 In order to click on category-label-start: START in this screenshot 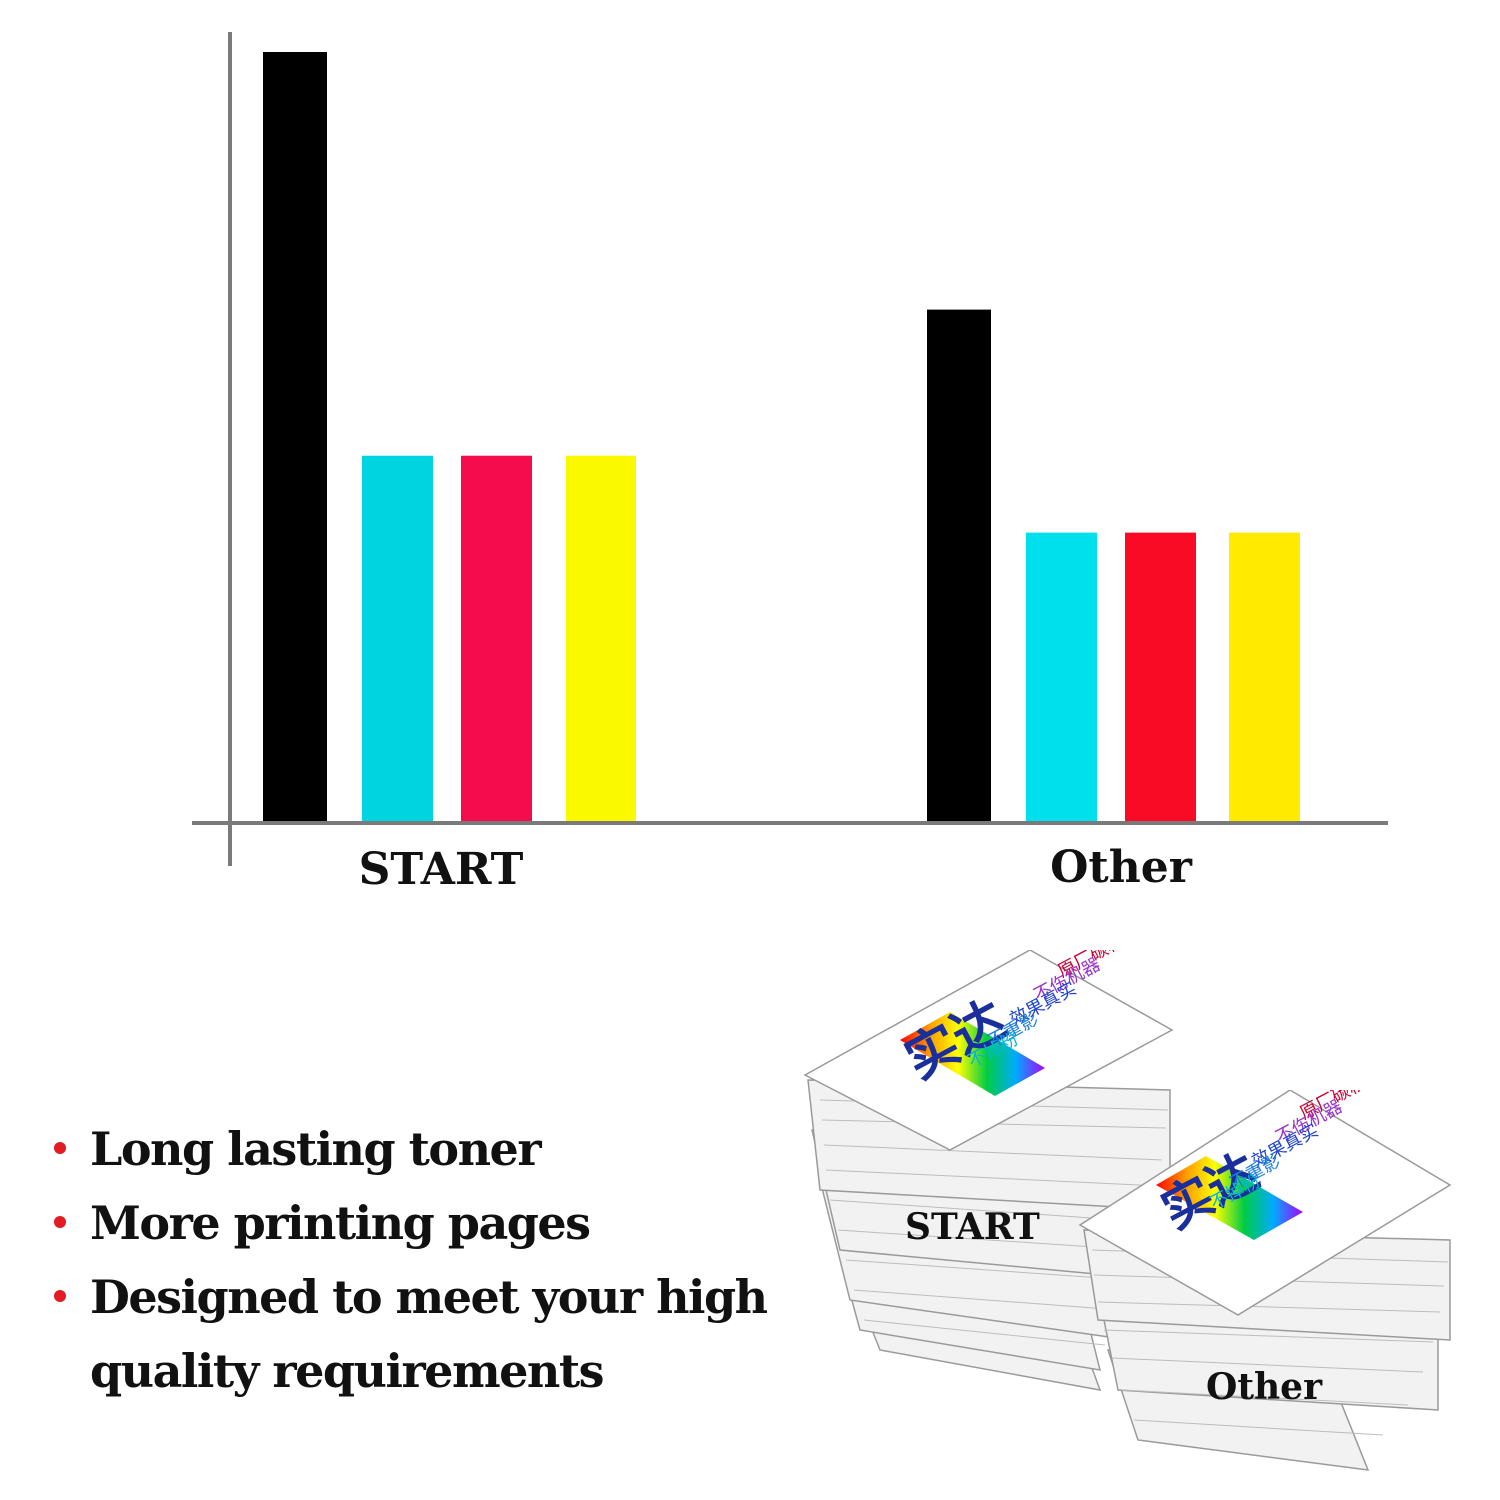, I will do `click(441, 869)`.